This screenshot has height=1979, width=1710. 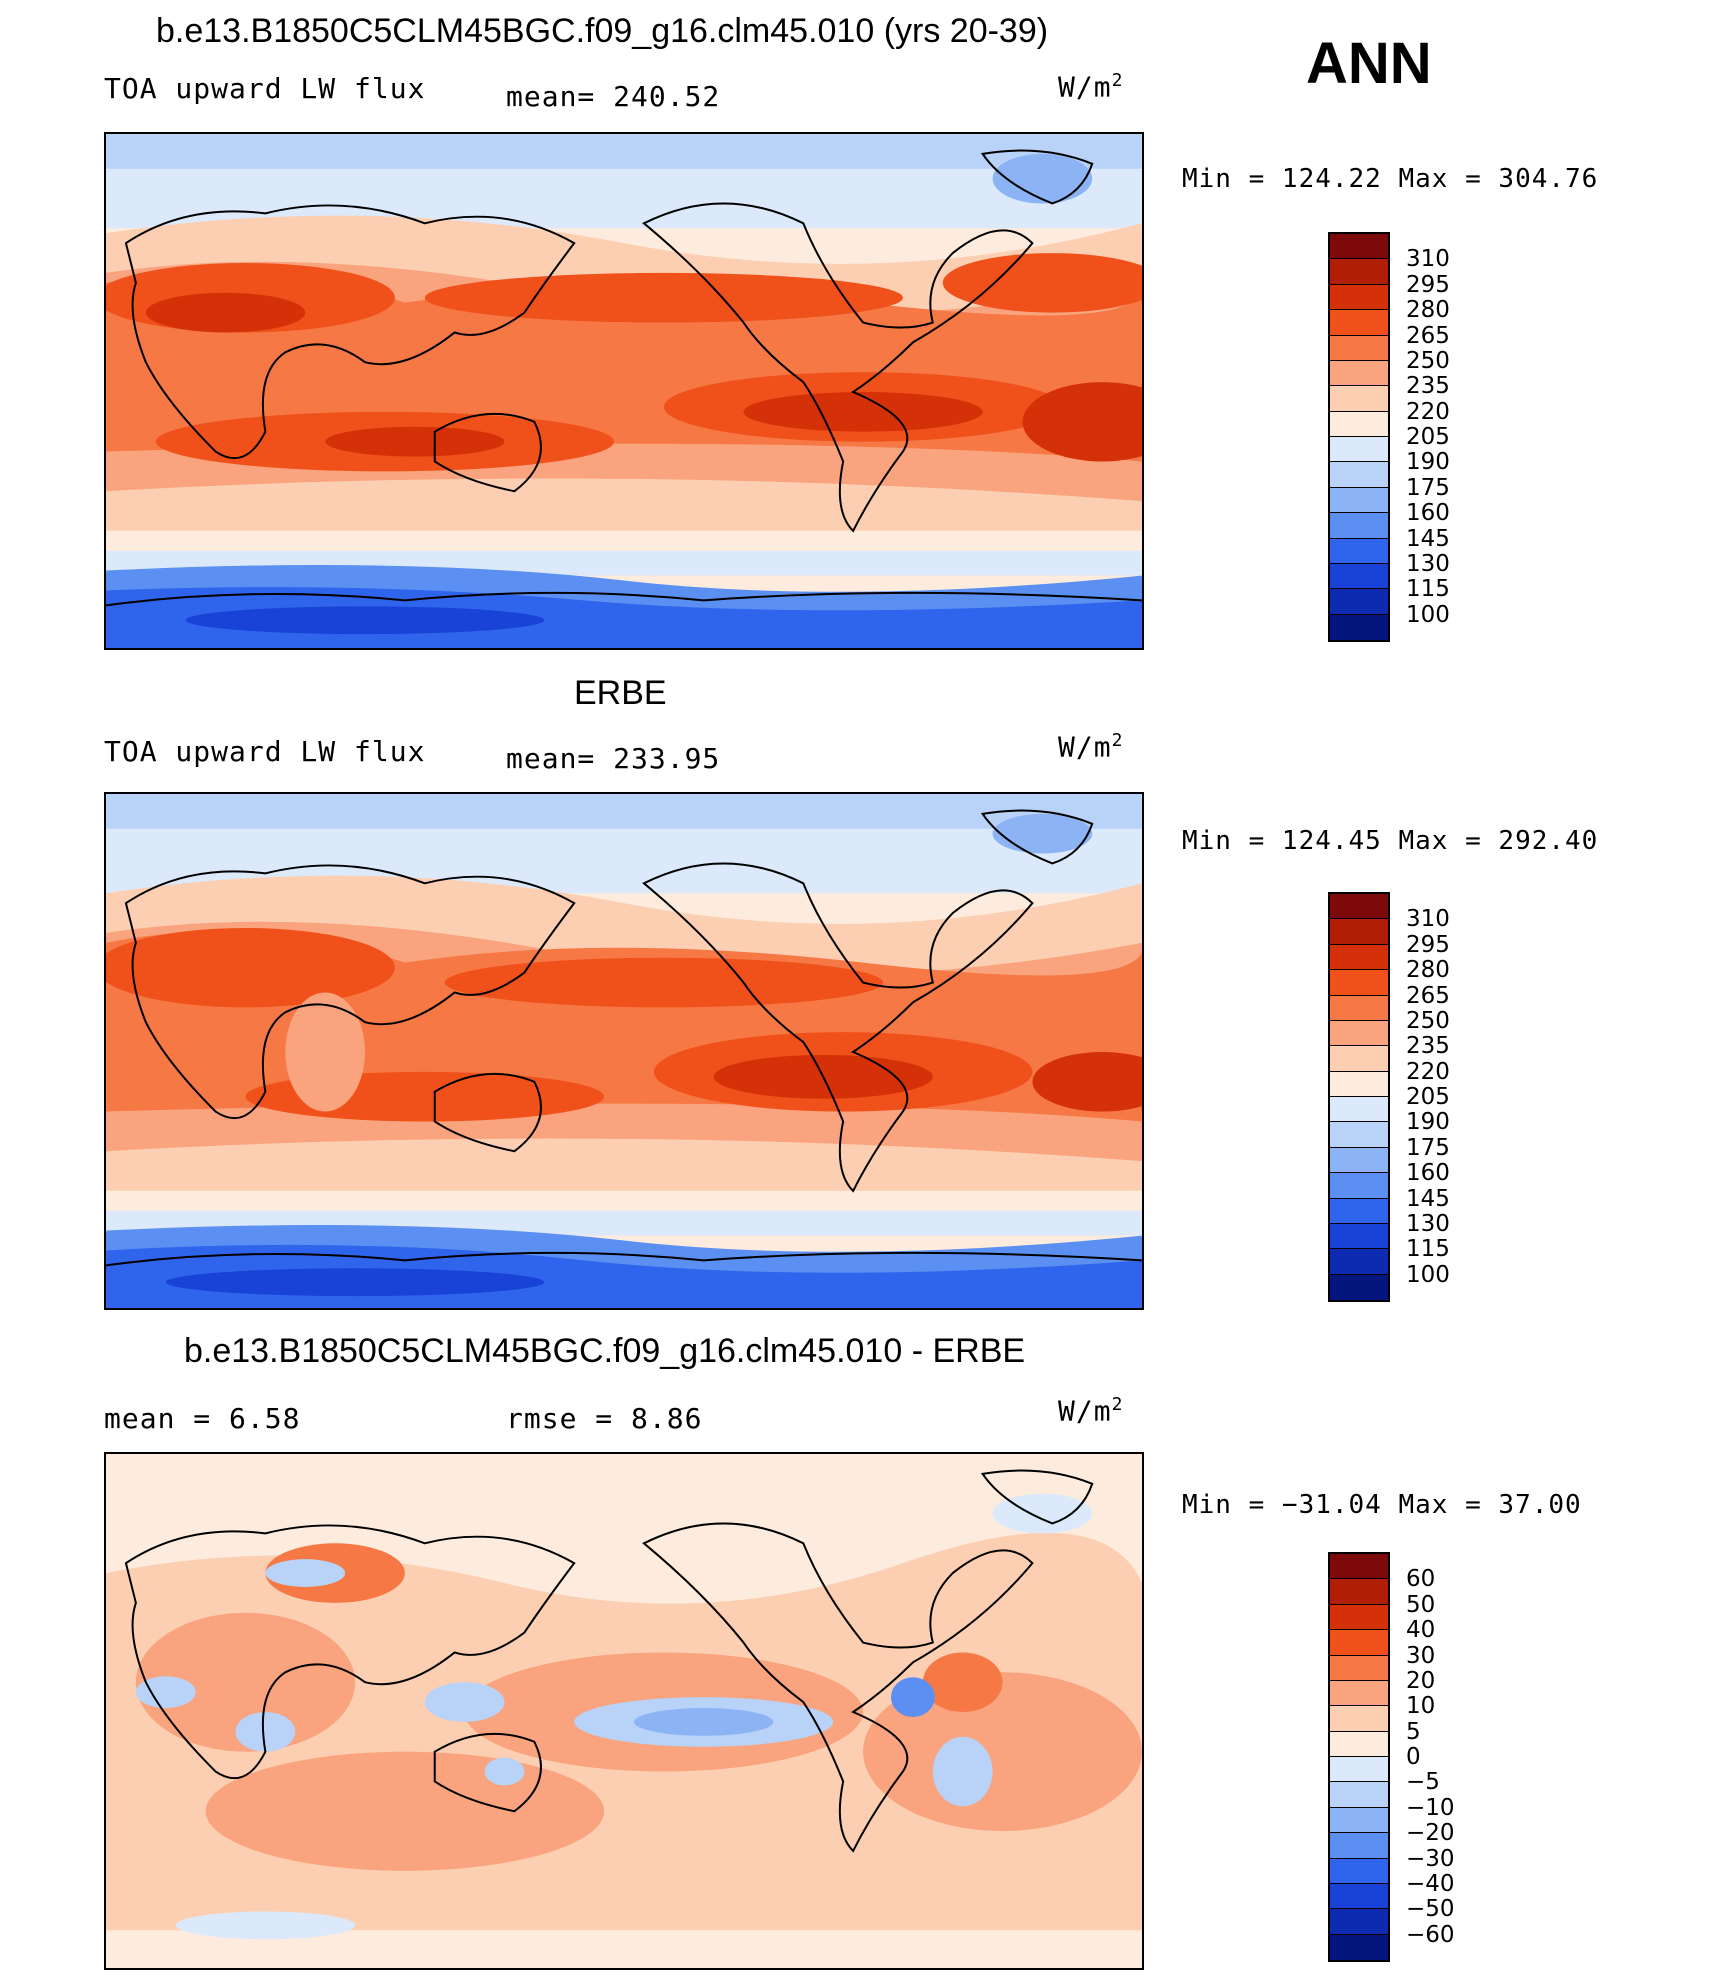 What do you see at coordinates (1382, 1505) in the screenshot?
I see `panel3-minmax: Min = −31.04 Max = 37.00` at bounding box center [1382, 1505].